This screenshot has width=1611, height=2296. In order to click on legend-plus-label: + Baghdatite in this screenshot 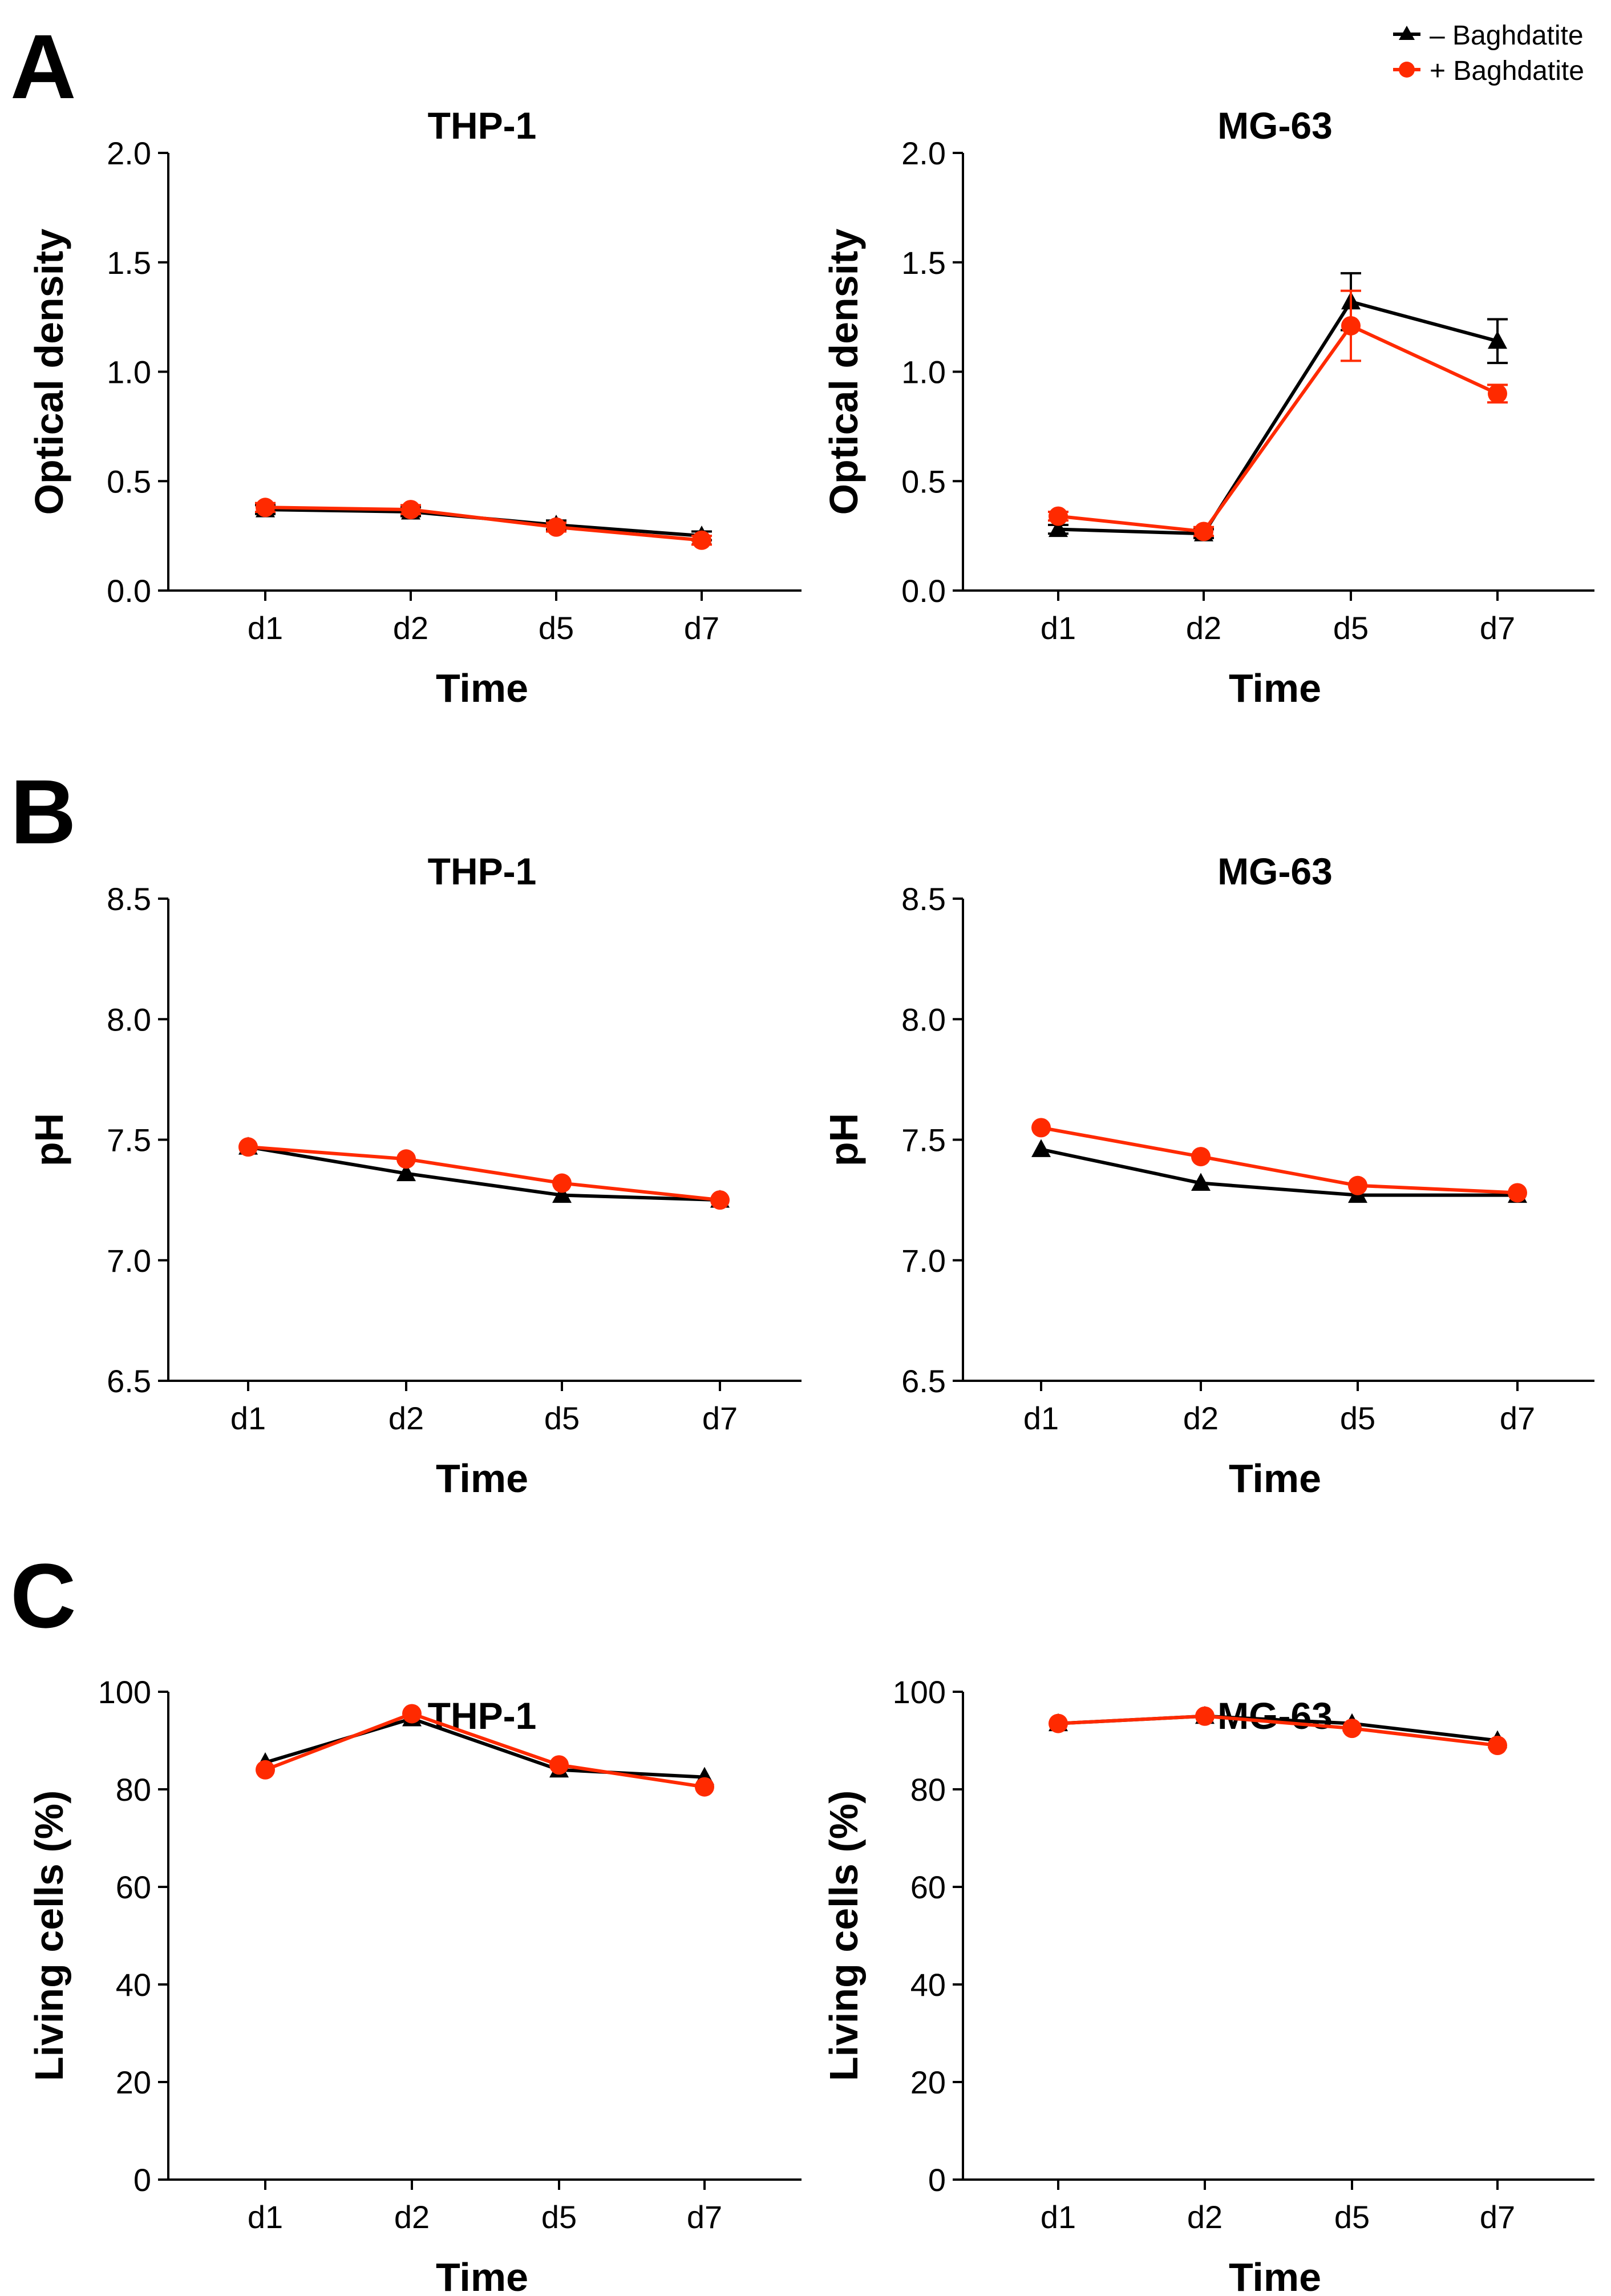, I will do `click(1507, 71)`.